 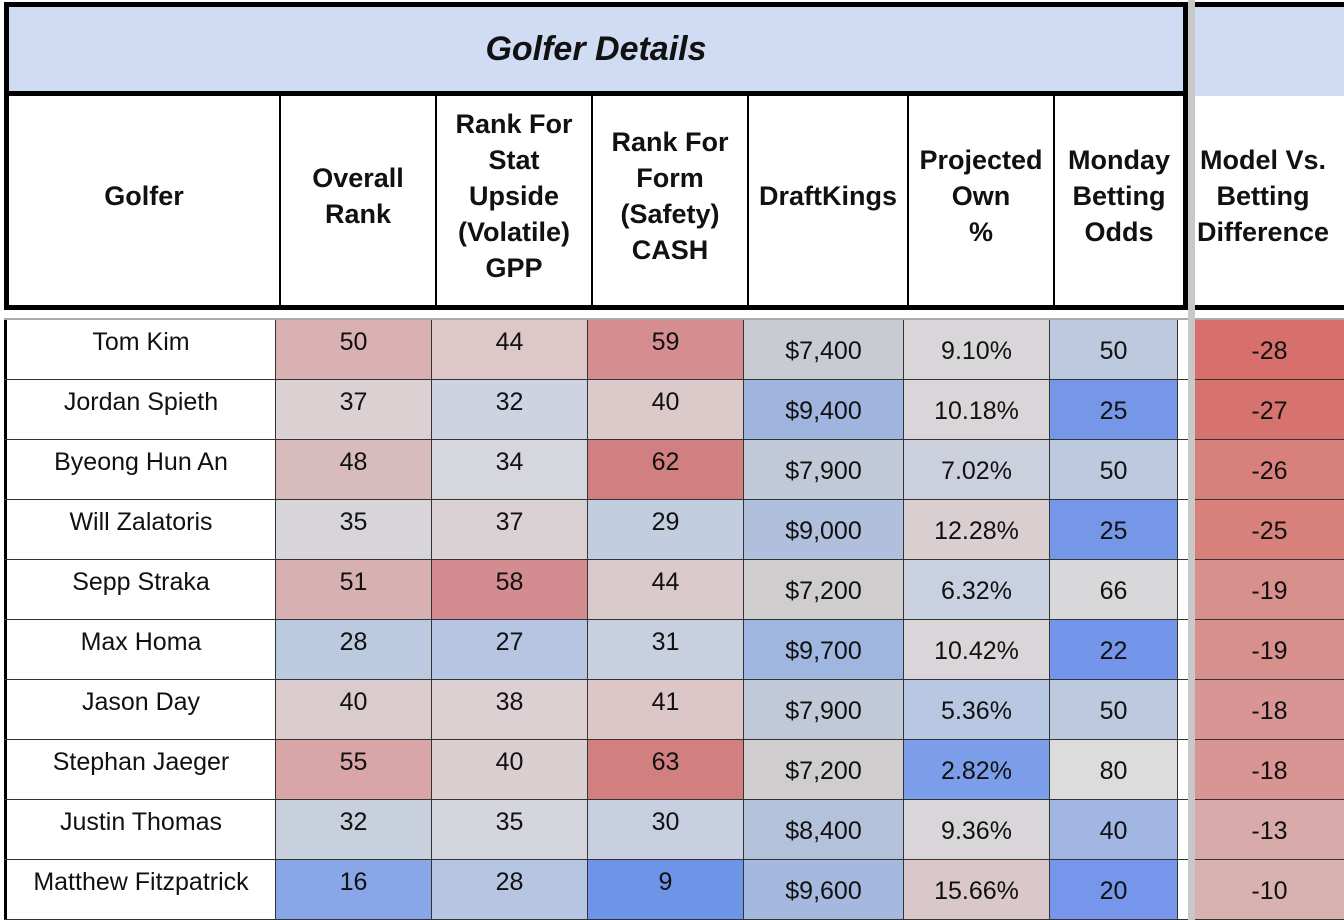 I want to click on header-form-safety: Rank For Form (Safety) CASH, so click(x=671, y=200).